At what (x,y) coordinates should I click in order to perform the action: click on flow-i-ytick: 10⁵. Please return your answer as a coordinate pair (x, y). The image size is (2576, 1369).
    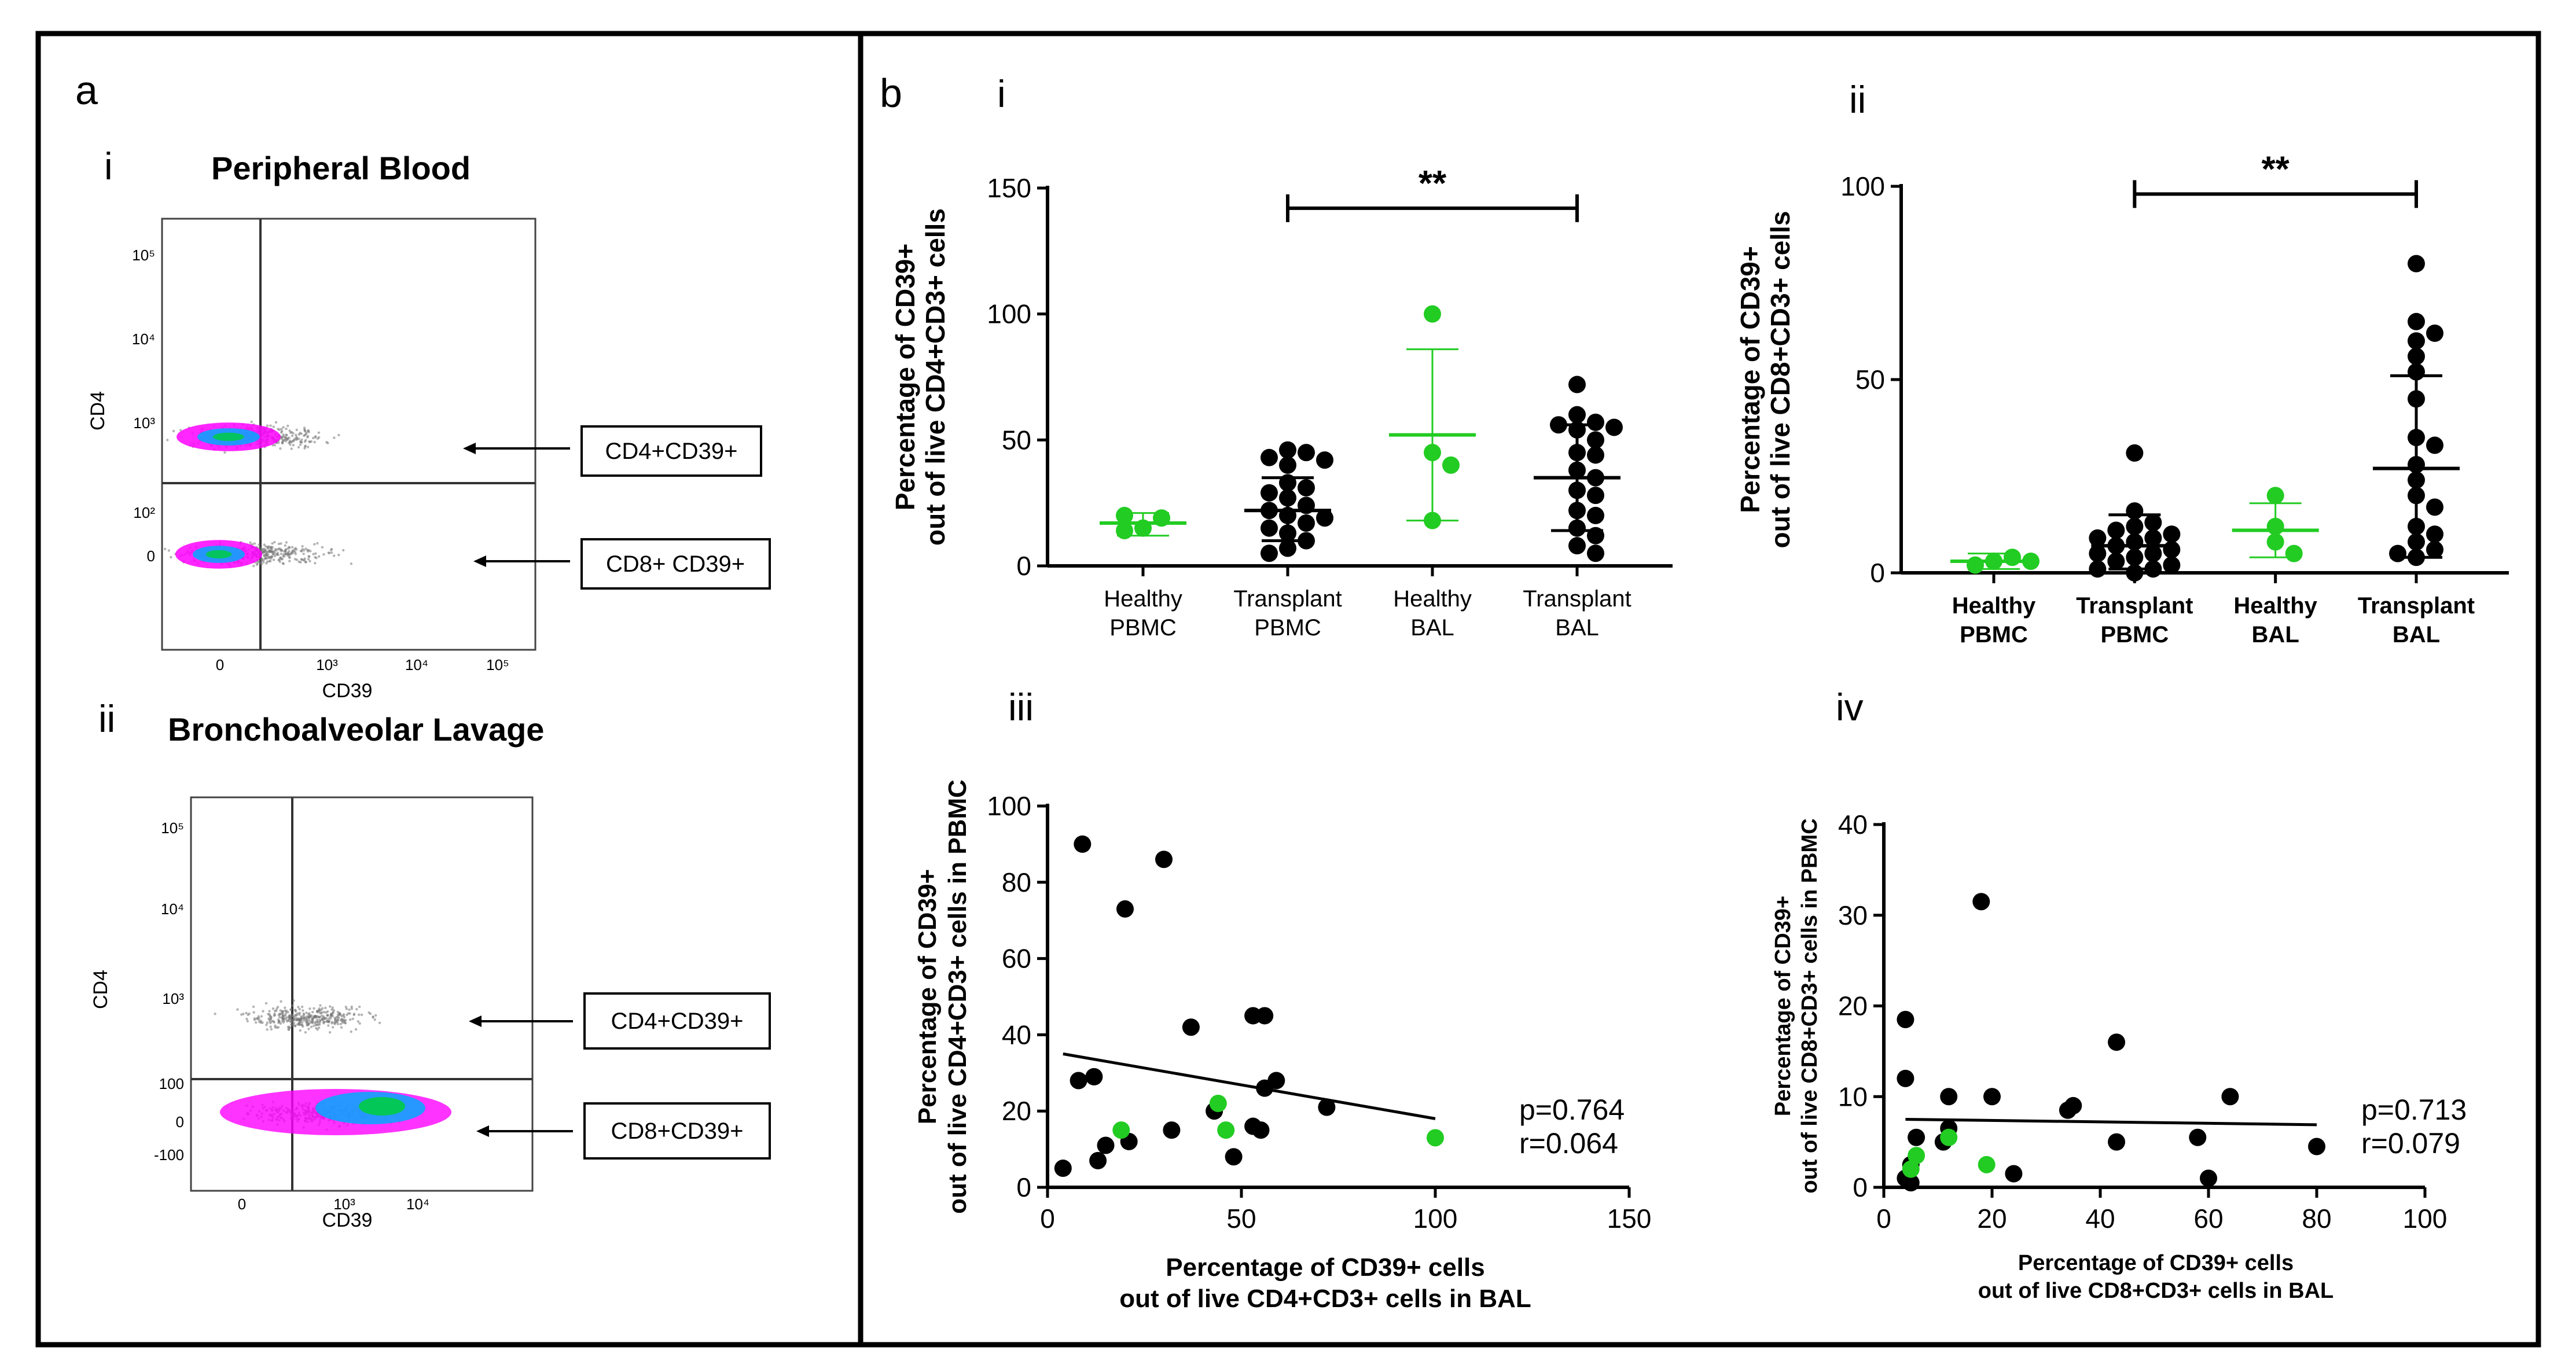
    Looking at the image, I should click on (143, 255).